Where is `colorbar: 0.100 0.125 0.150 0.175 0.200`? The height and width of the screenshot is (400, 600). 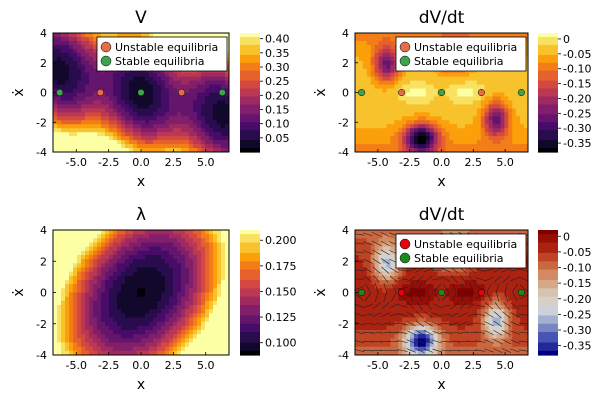
colorbar: 0.100 0.125 0.150 0.175 0.200 is located at coordinates (268, 293).